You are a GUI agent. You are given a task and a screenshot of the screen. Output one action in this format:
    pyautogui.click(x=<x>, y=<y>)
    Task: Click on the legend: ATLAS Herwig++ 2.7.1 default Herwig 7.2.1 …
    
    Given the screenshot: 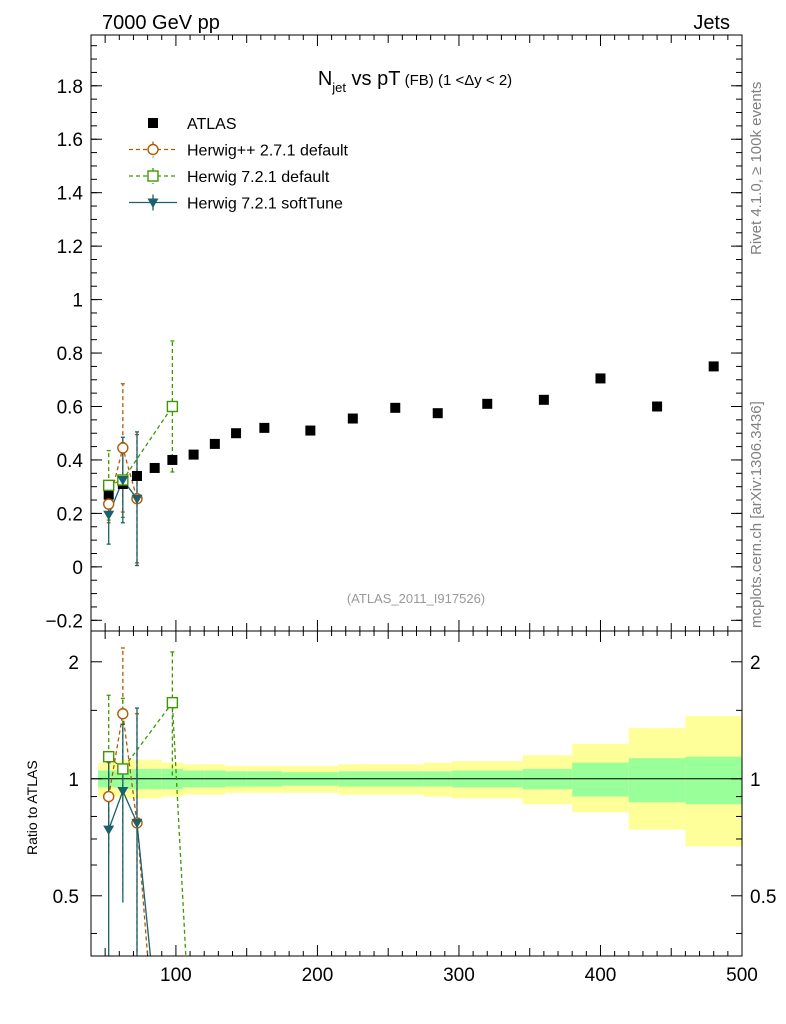 What is the action you would take?
    pyautogui.click(x=239, y=164)
    